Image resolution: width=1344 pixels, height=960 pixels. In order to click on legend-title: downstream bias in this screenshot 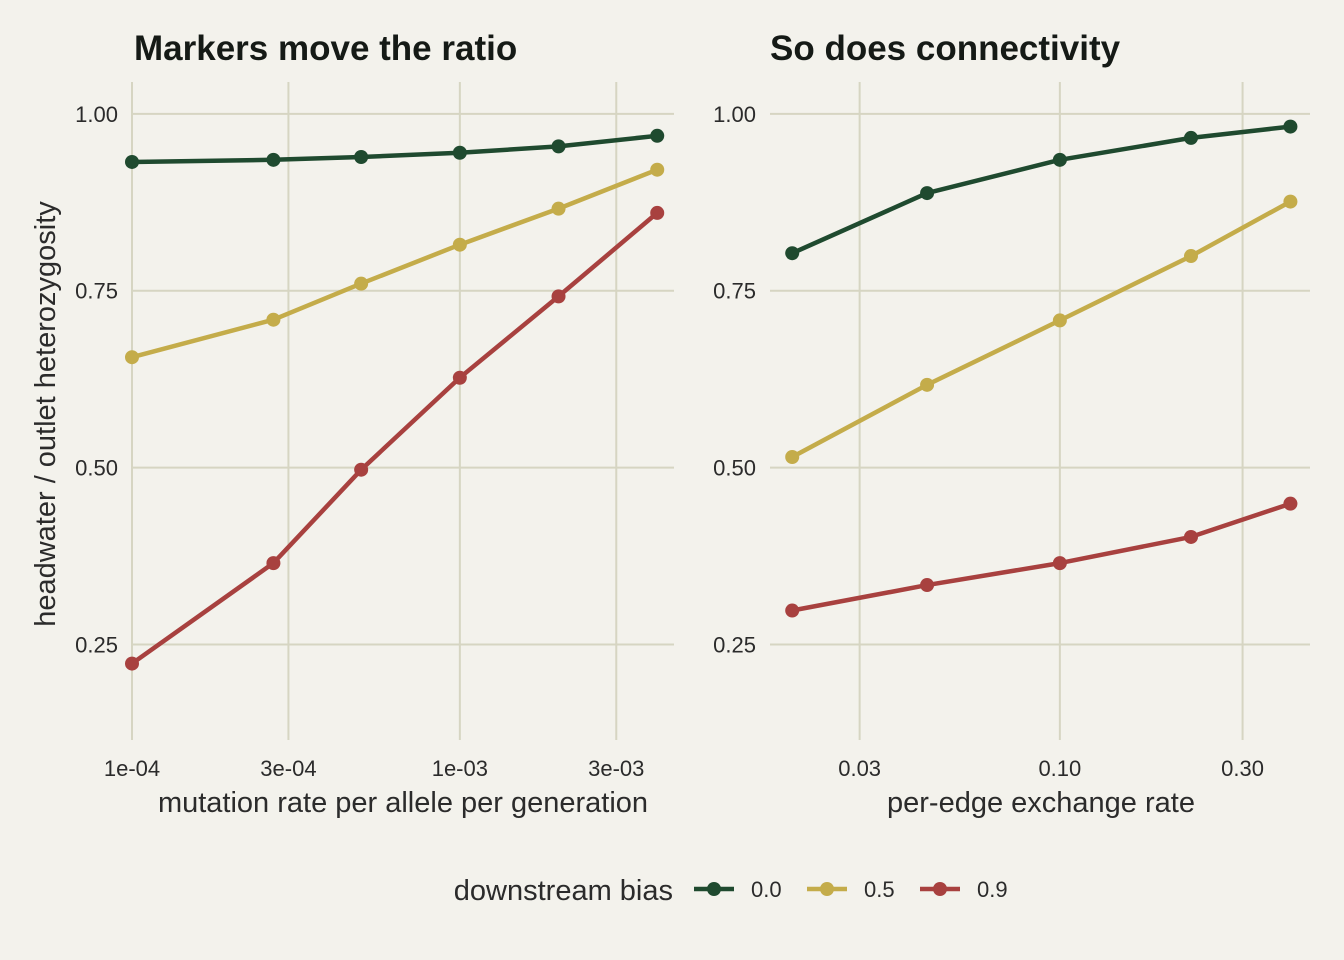, I will do `click(563, 891)`.